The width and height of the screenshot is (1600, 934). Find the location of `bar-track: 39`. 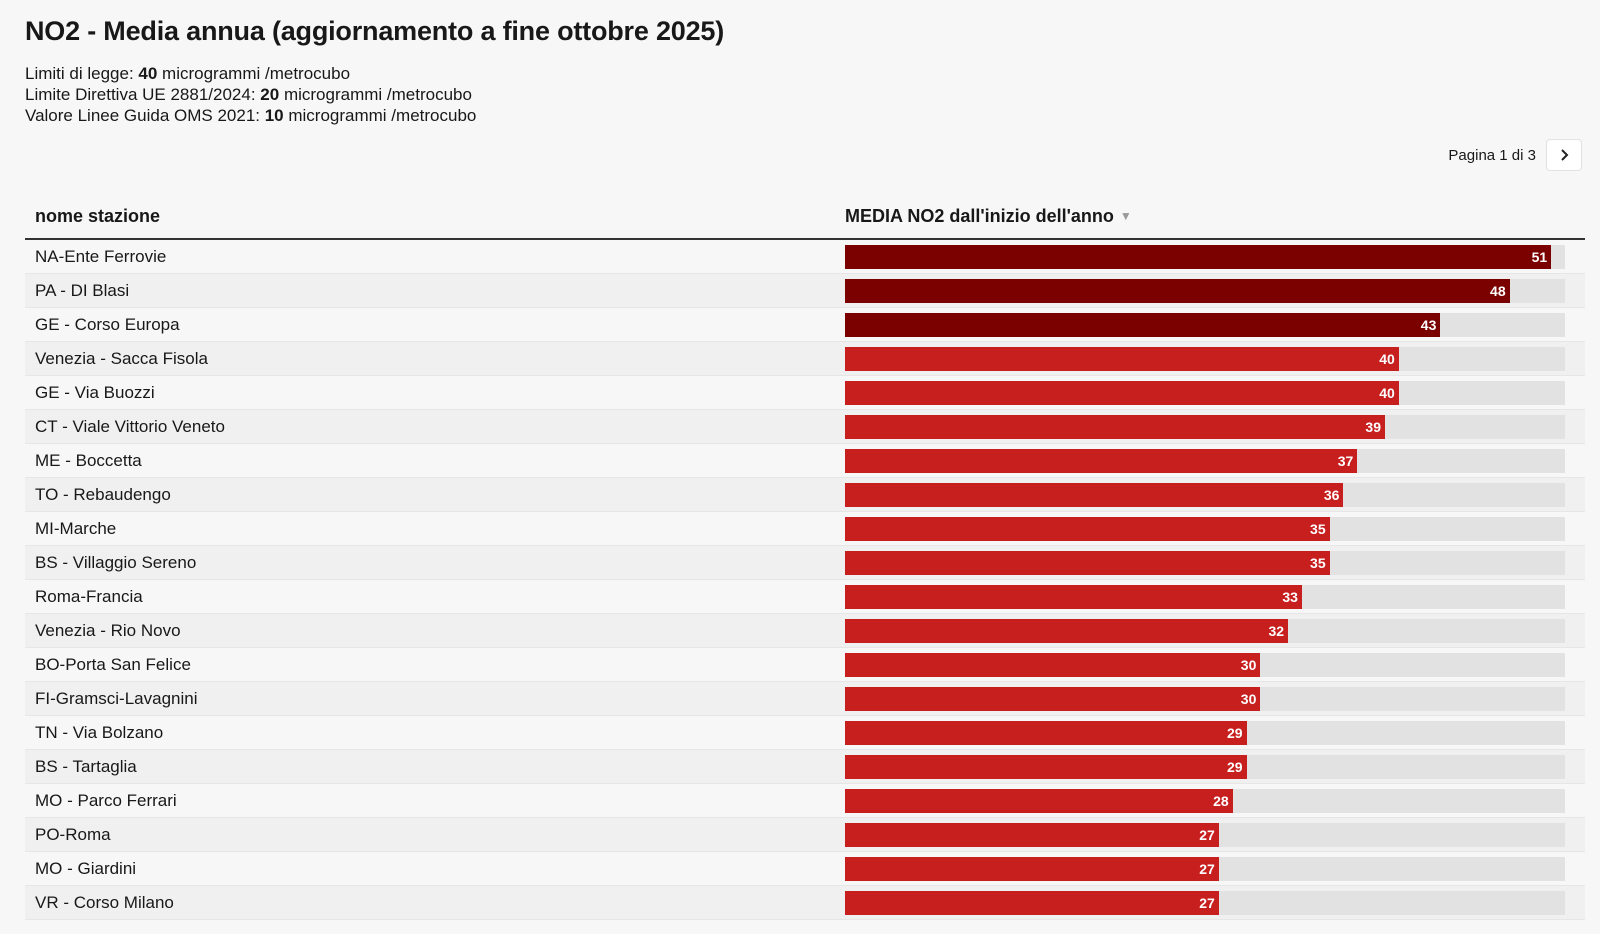

bar-track: 39 is located at coordinates (1205, 427).